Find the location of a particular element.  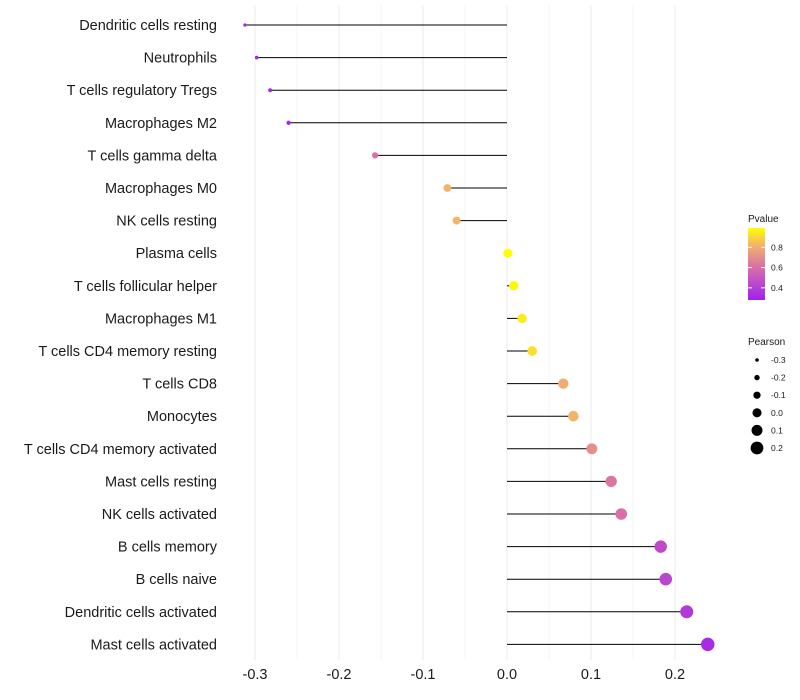

y-axis-label: Neutrophils is located at coordinates (180, 59).